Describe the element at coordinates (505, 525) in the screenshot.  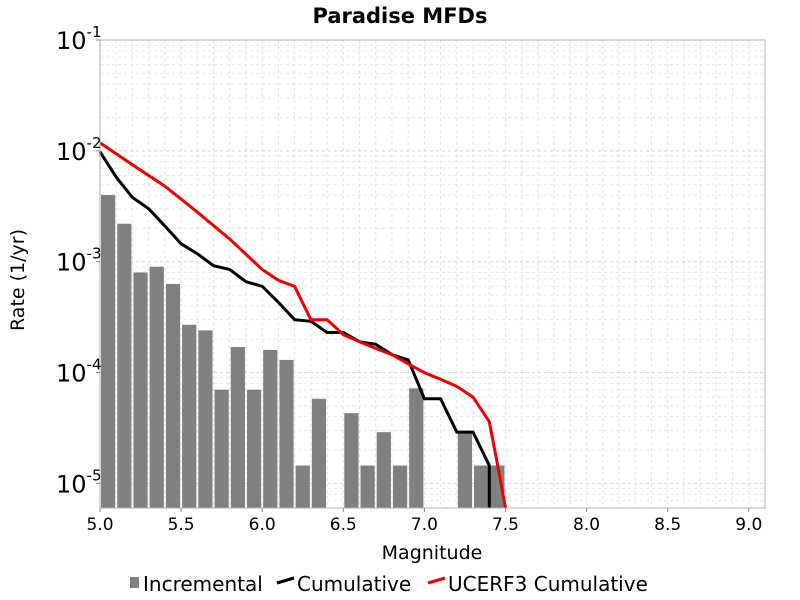
I see `x-tick-label: 7.5` at that location.